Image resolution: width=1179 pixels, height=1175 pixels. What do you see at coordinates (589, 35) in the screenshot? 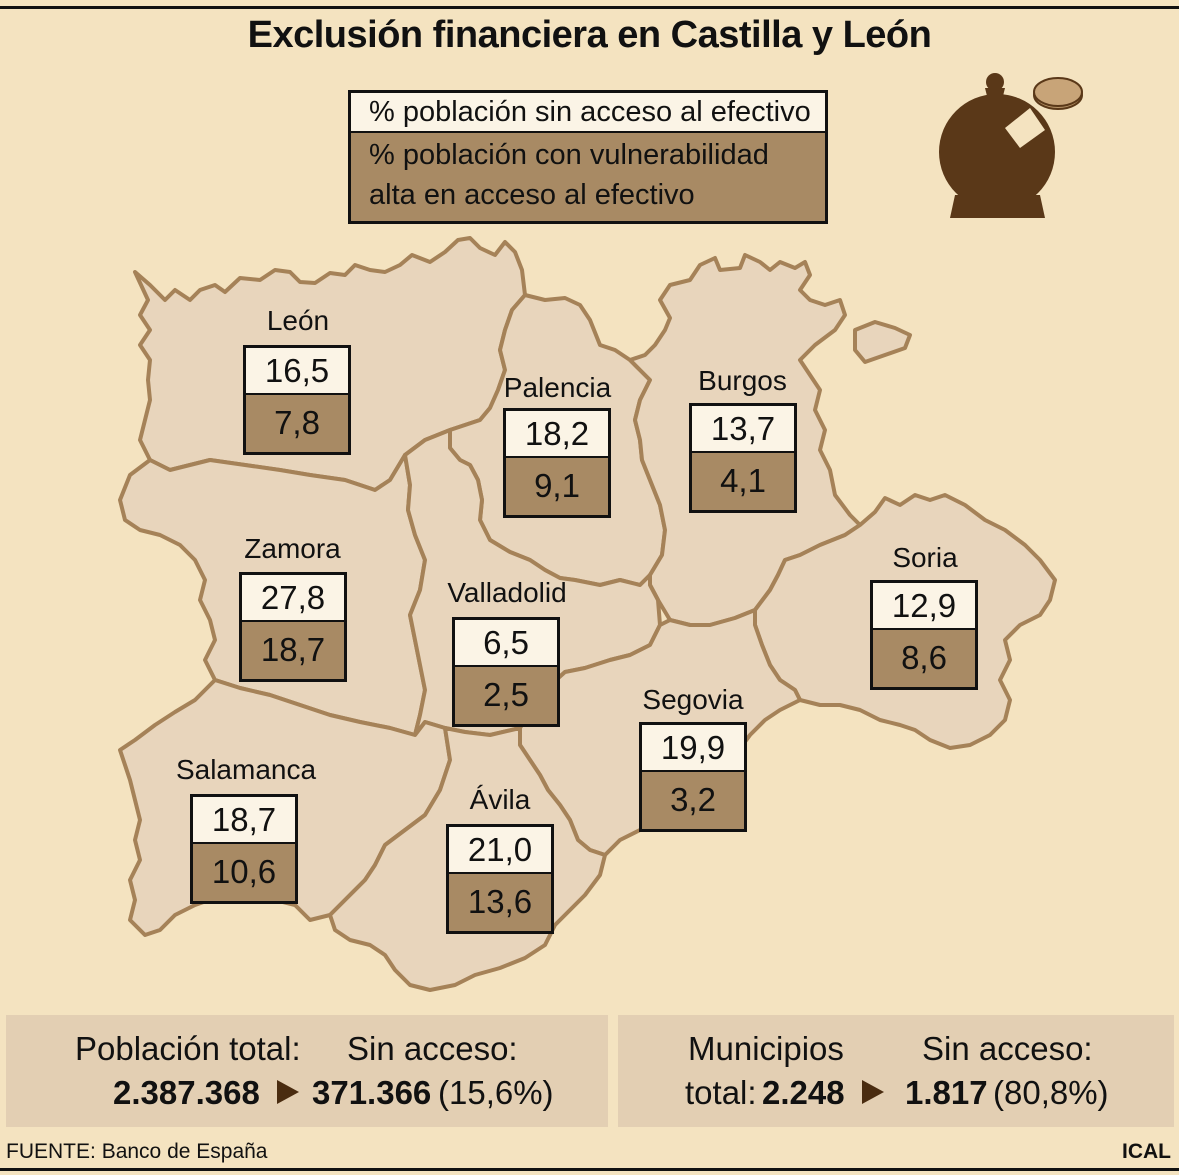
I see `infographic-title: Exclusión financiera en Castilla y León` at bounding box center [589, 35].